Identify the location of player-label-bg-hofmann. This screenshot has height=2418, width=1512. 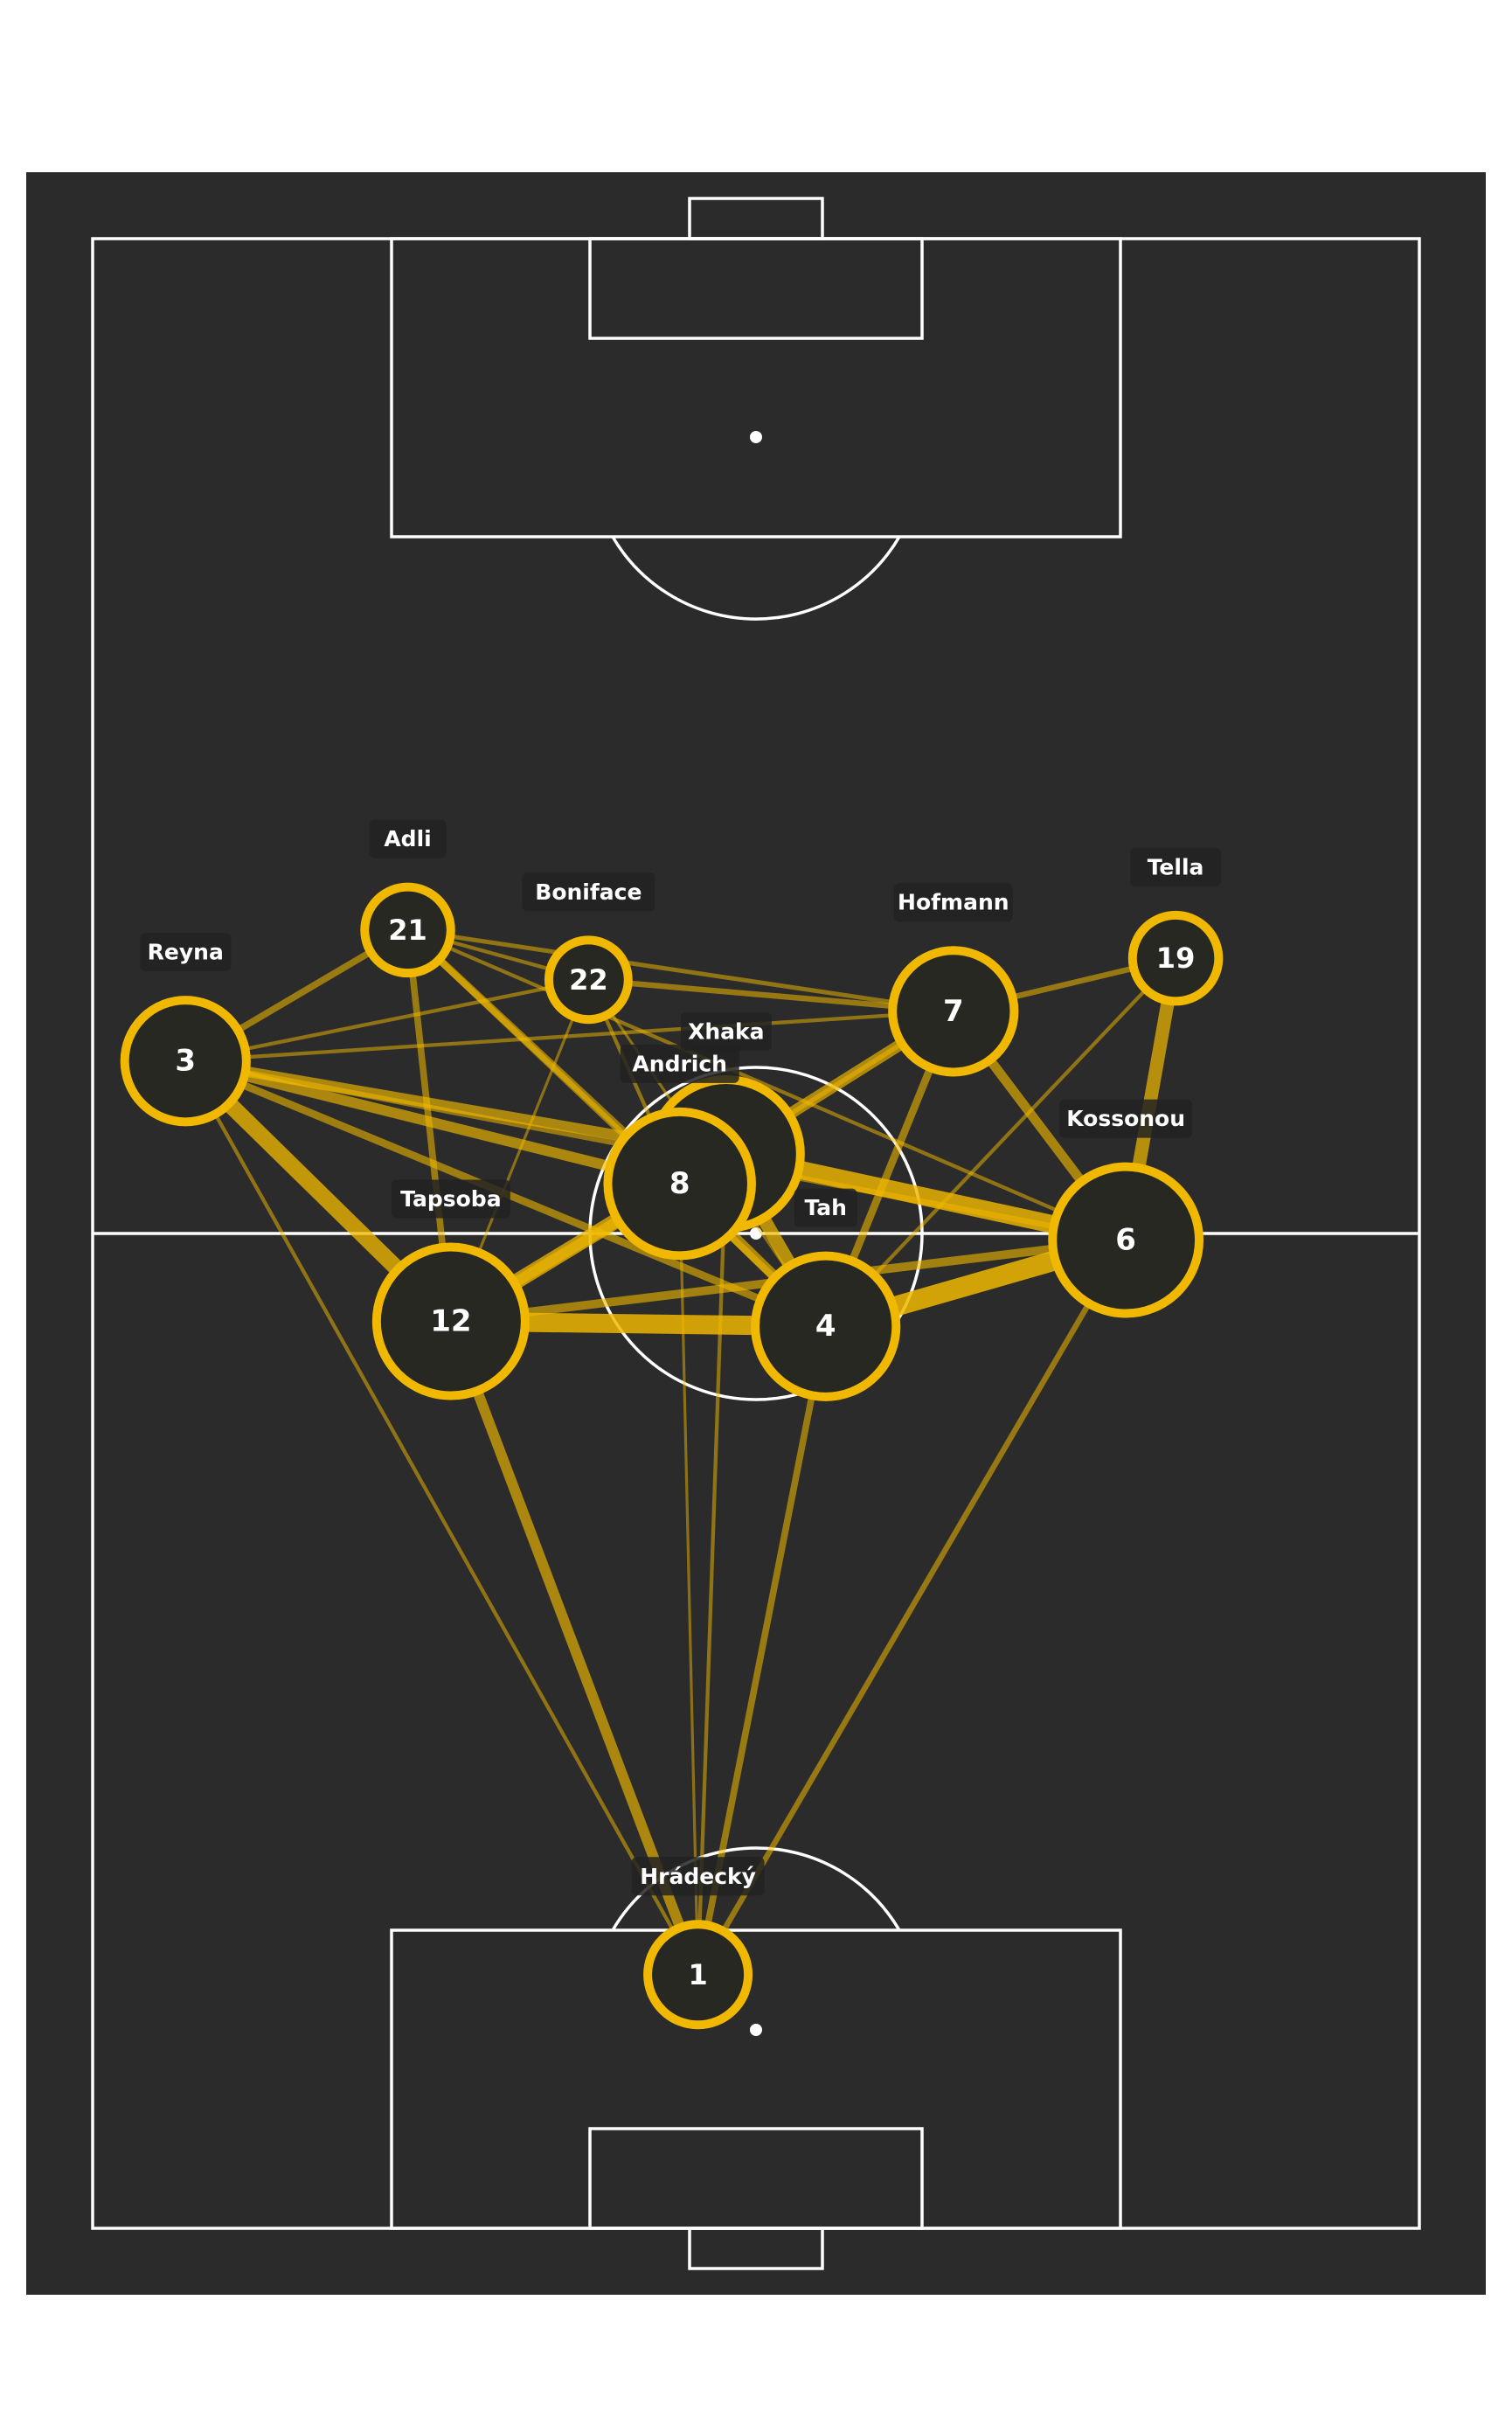
(953, 902).